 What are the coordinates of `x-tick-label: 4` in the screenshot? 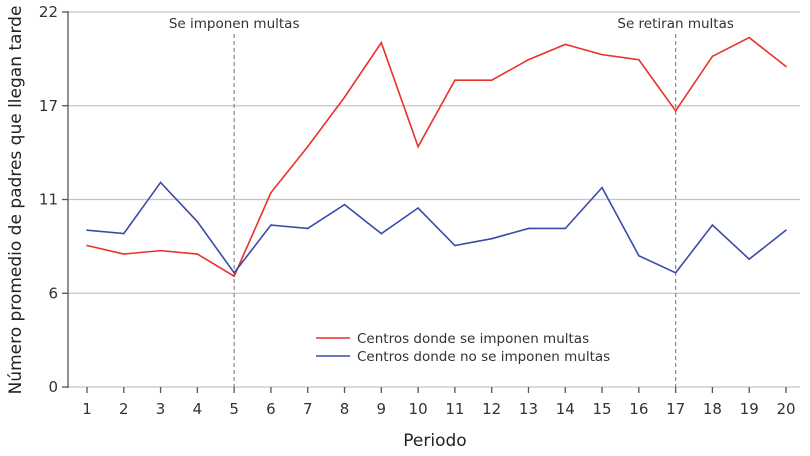 It's located at (198, 409).